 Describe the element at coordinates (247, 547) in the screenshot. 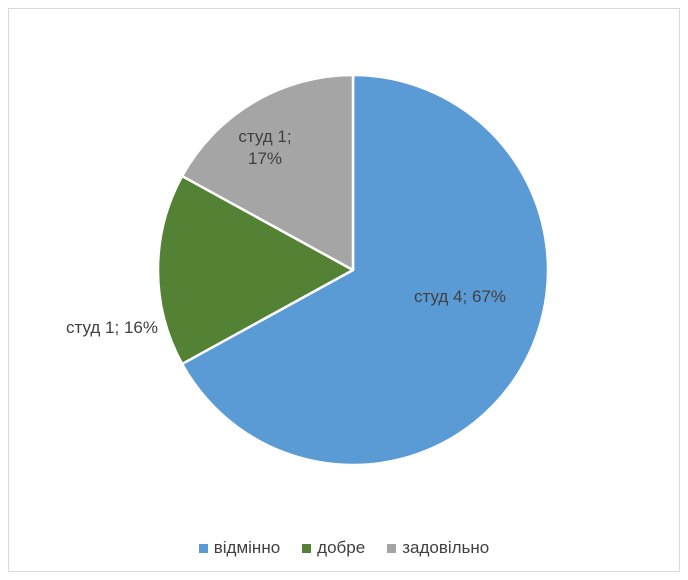

I see `legend-label: відмінно` at that location.